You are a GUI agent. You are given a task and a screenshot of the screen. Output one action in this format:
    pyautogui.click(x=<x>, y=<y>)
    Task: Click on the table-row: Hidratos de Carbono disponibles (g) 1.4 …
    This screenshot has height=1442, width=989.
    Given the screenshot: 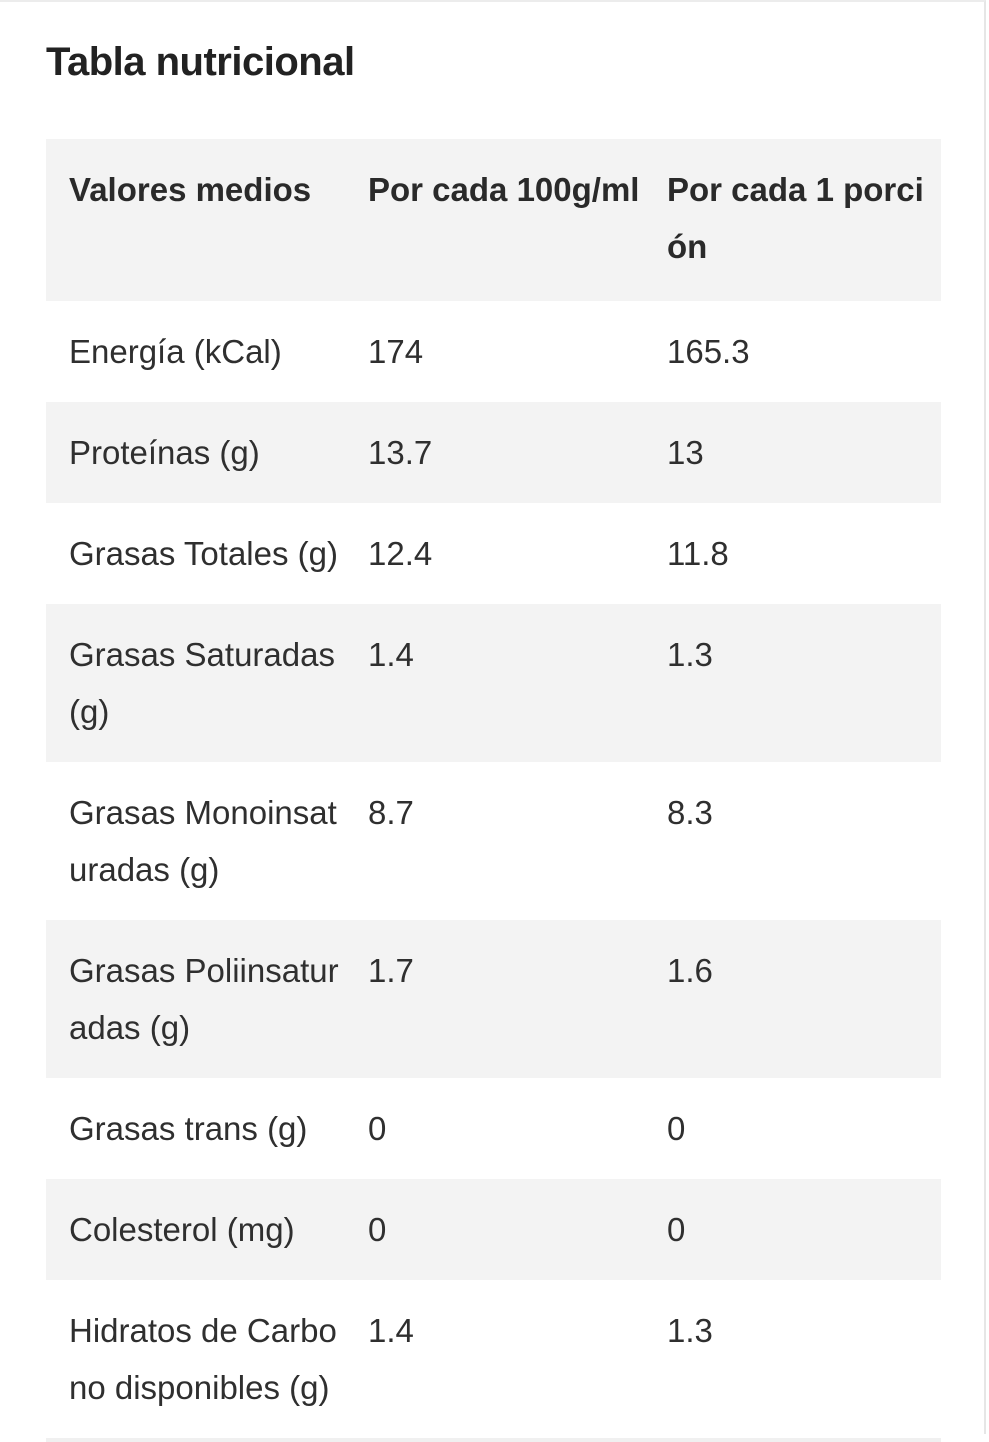 What is the action you would take?
    pyautogui.click(x=493, y=1361)
    